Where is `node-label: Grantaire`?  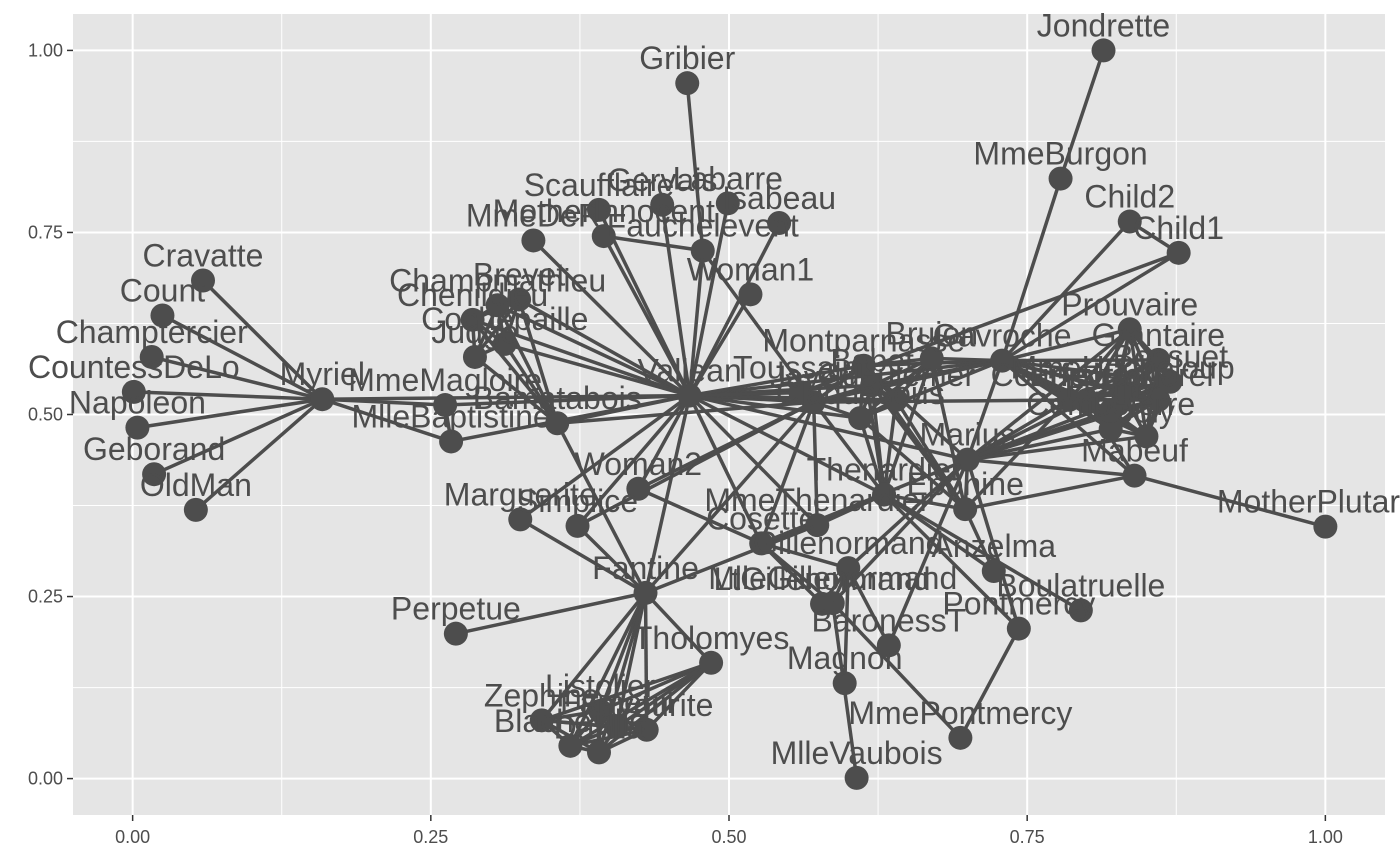 node-label: Grantaire is located at coordinates (1158, 335).